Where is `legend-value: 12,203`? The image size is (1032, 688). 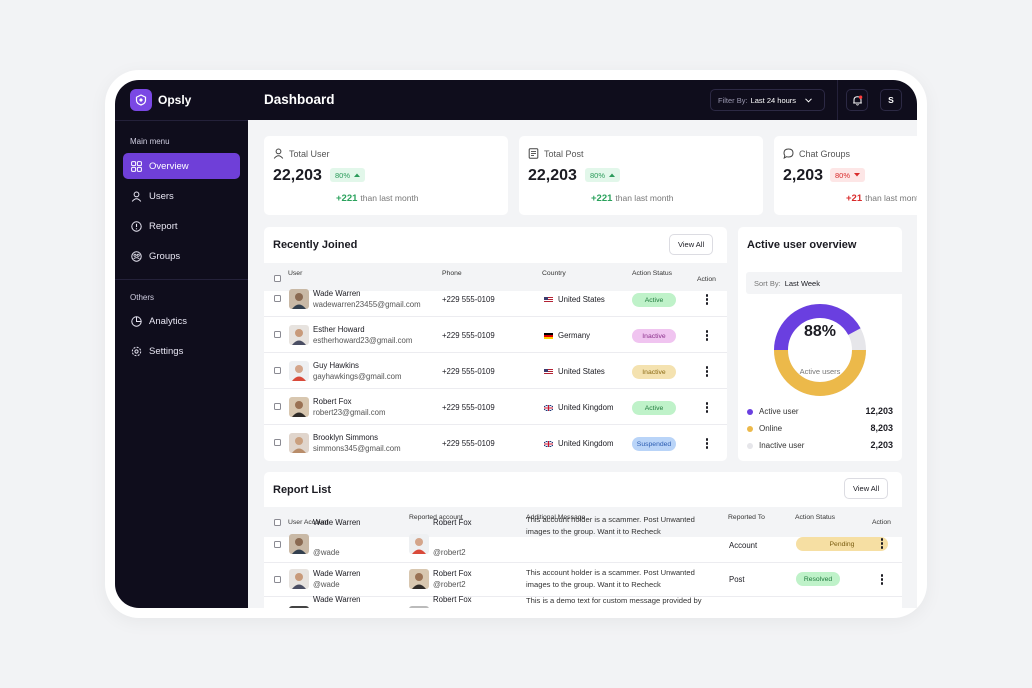 legend-value: 12,203 is located at coordinates (879, 411).